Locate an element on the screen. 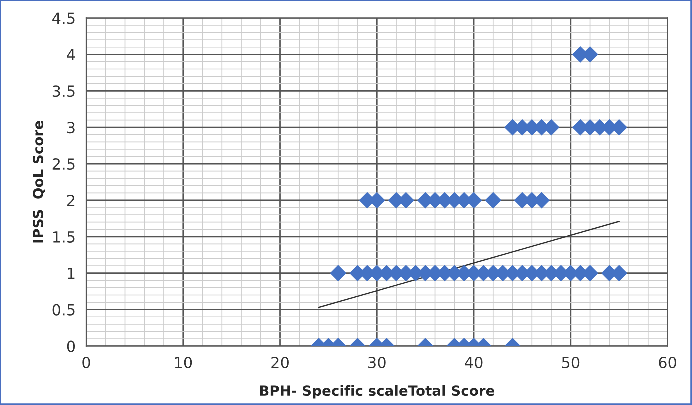  y-tick-label: 1.5 is located at coordinates (64, 237).